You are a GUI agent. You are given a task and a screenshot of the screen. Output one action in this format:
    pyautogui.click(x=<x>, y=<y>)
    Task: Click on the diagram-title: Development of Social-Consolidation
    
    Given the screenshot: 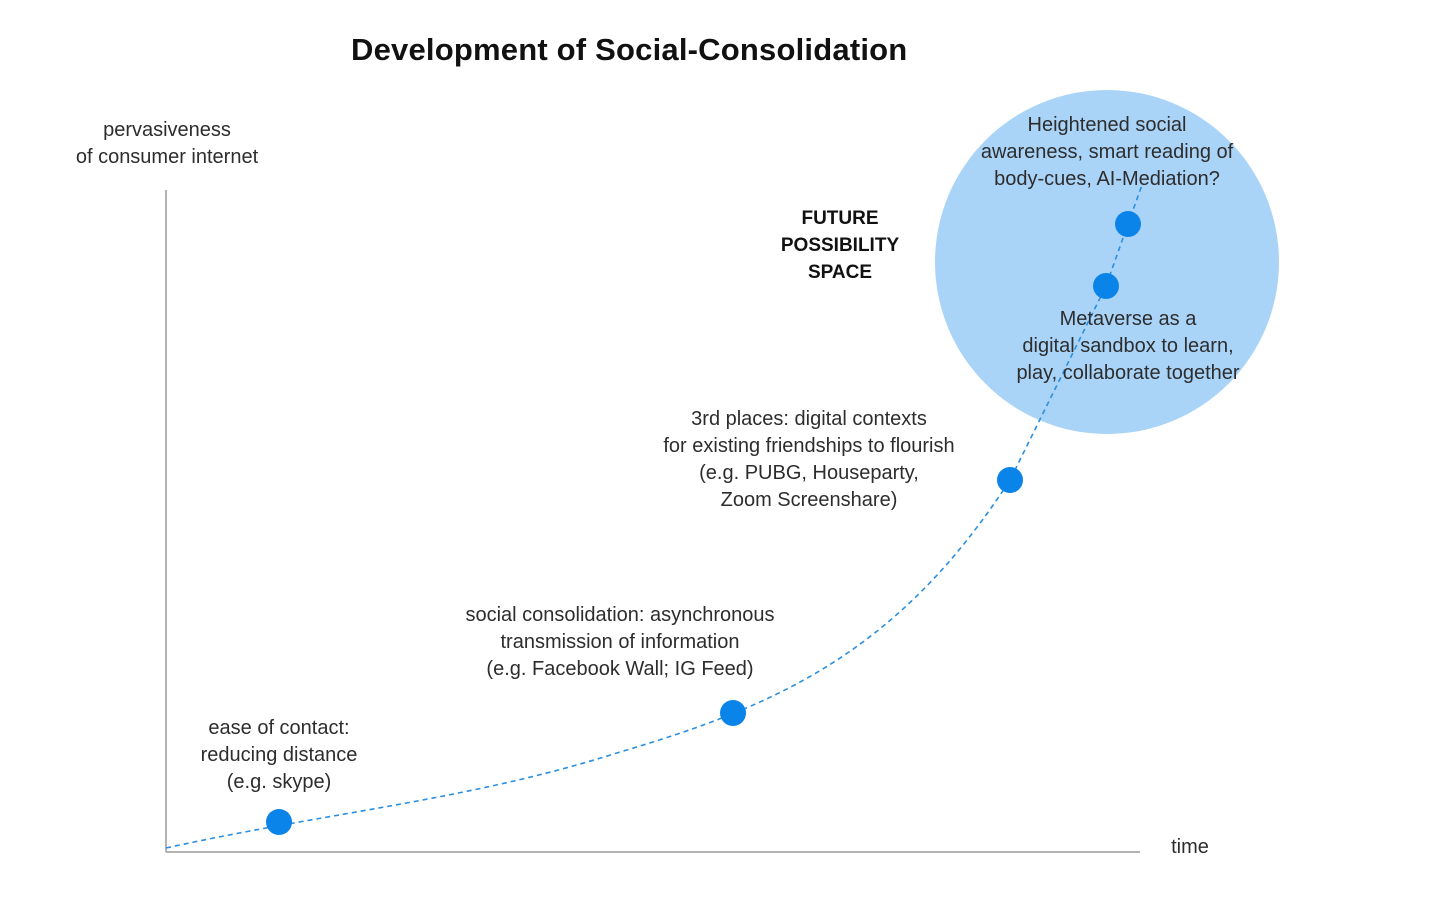 What is the action you would take?
    pyautogui.click(x=629, y=49)
    